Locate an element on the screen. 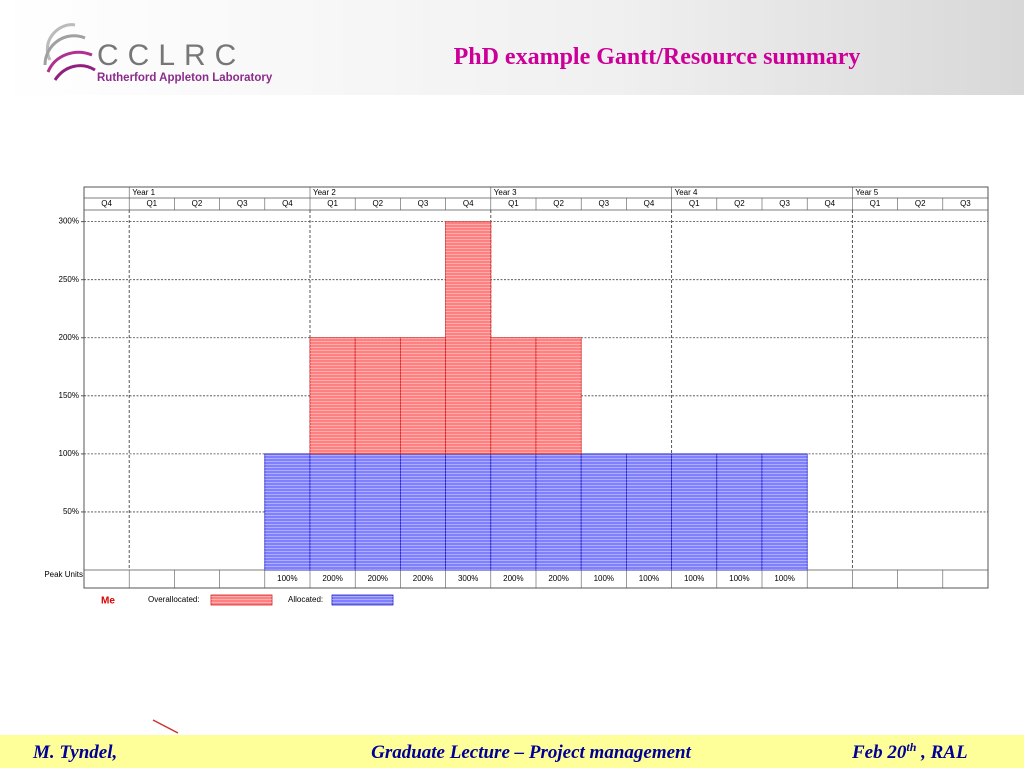  footer-author: M. Tyndel, is located at coordinates (74, 752).